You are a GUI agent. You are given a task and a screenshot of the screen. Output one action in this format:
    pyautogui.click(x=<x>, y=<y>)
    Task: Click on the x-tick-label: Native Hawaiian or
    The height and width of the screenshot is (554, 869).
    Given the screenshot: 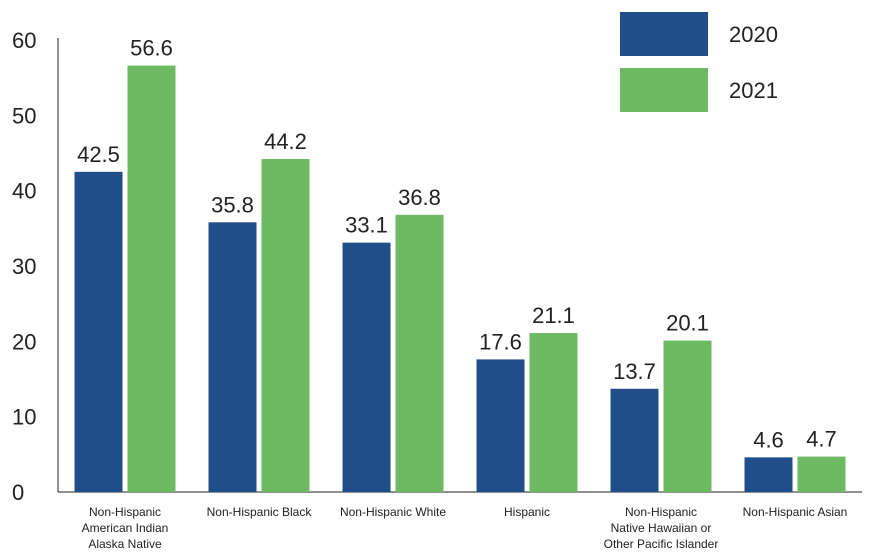 What is the action you would take?
    pyautogui.click(x=661, y=528)
    